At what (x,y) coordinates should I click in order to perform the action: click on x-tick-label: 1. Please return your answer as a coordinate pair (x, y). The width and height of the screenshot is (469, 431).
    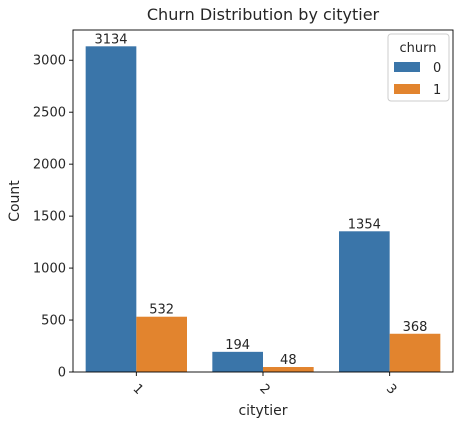
    Looking at the image, I should click on (138, 389).